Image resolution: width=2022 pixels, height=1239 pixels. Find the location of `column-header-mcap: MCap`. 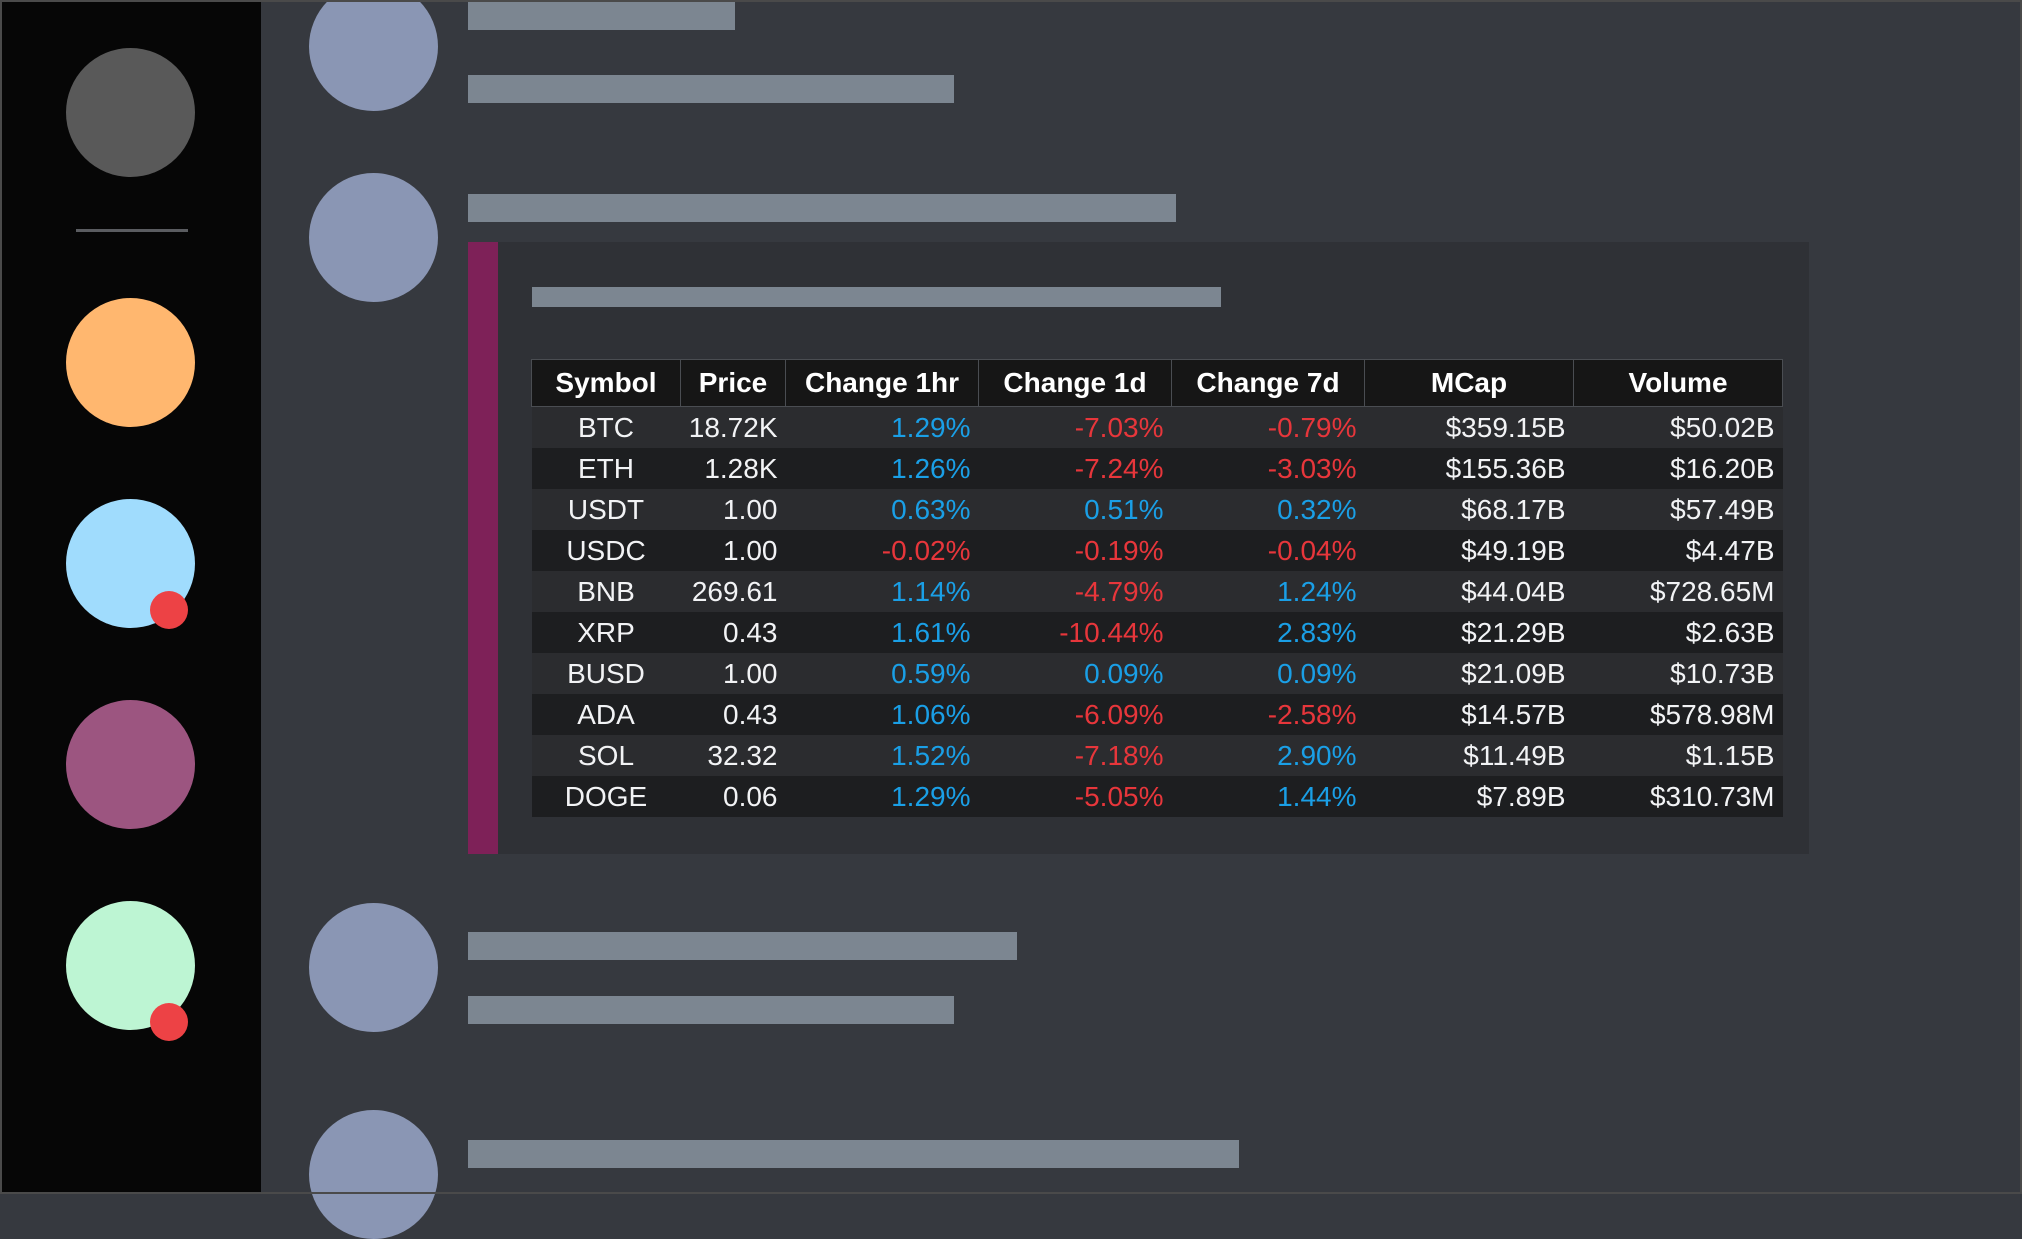

column-header-mcap: MCap is located at coordinates (1469, 383).